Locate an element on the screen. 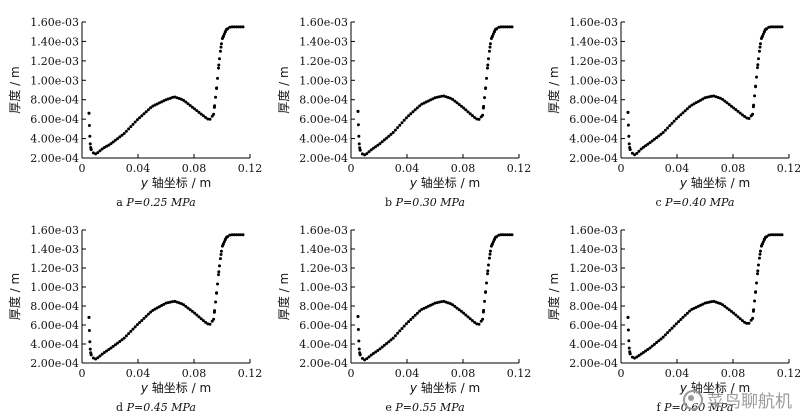  panel-pressure: P=0.45 MPa is located at coordinates (161, 407).